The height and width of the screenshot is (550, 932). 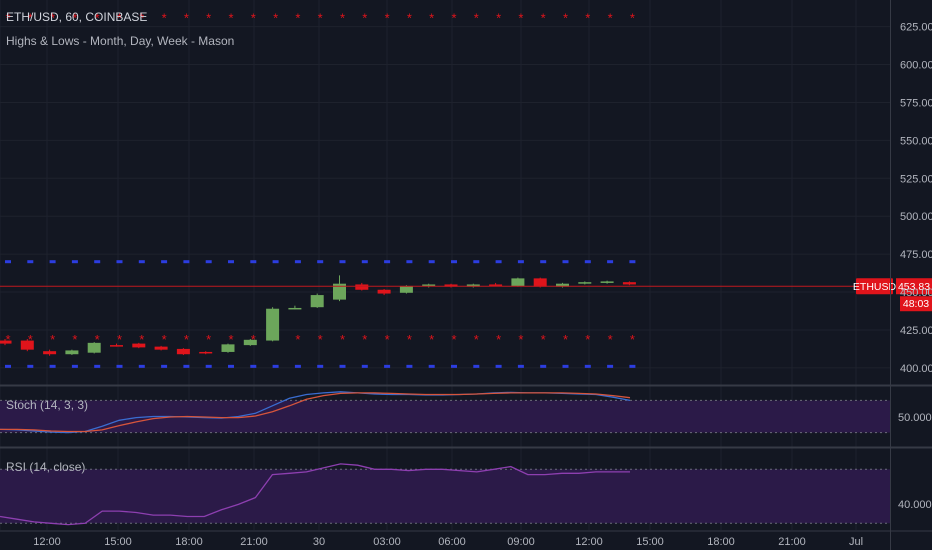 What do you see at coordinates (387, 542) in the screenshot?
I see `time-tick-label: 03:00` at bounding box center [387, 542].